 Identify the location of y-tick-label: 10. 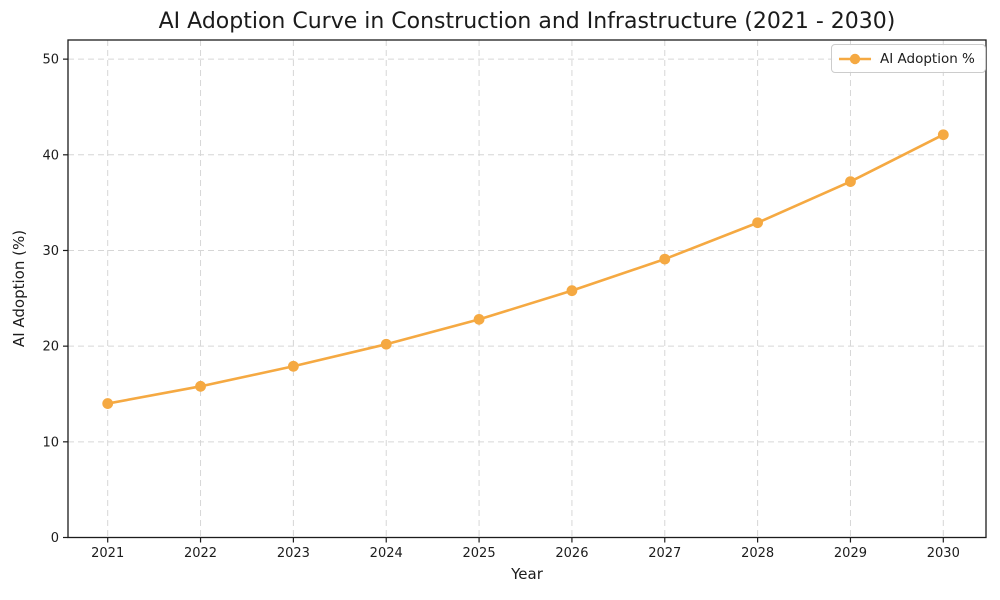
(50, 442).